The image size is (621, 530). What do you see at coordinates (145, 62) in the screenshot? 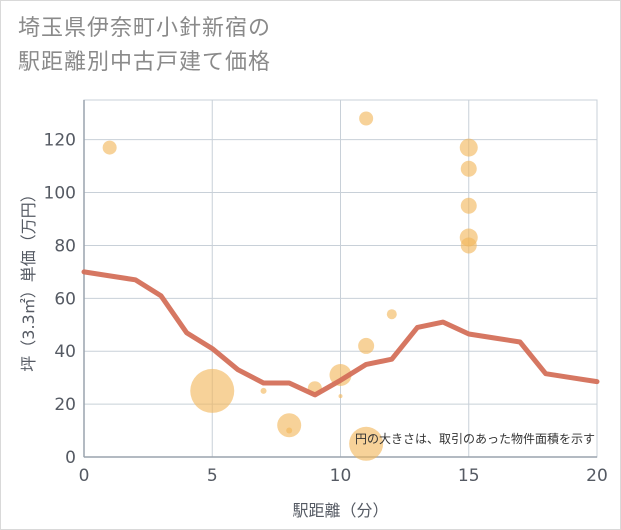
I see `title-line-2: 駅距離別中古戸建て価格` at bounding box center [145, 62].